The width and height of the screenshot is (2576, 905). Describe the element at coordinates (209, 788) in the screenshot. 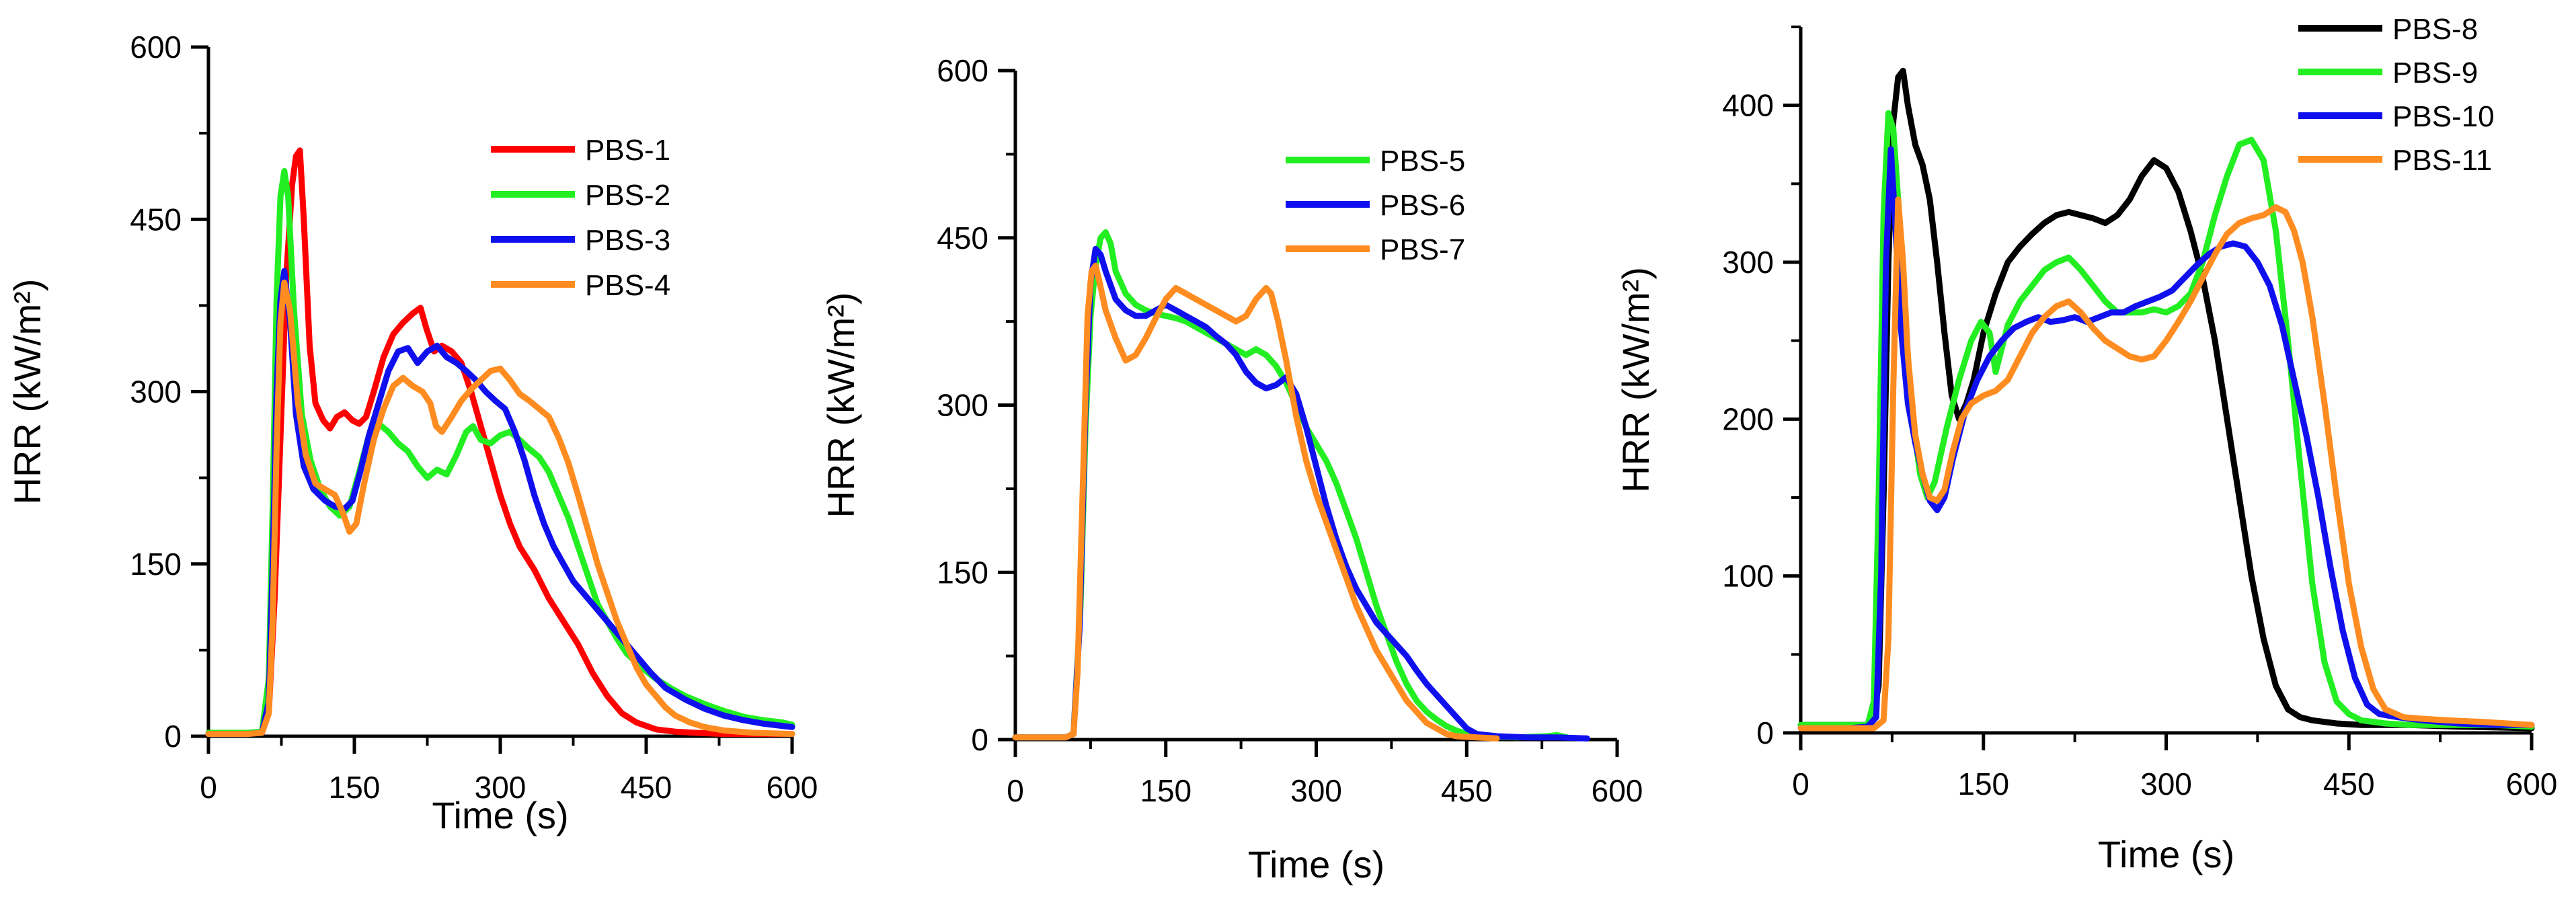

I see `x-tick-label-1-0: 0` at that location.